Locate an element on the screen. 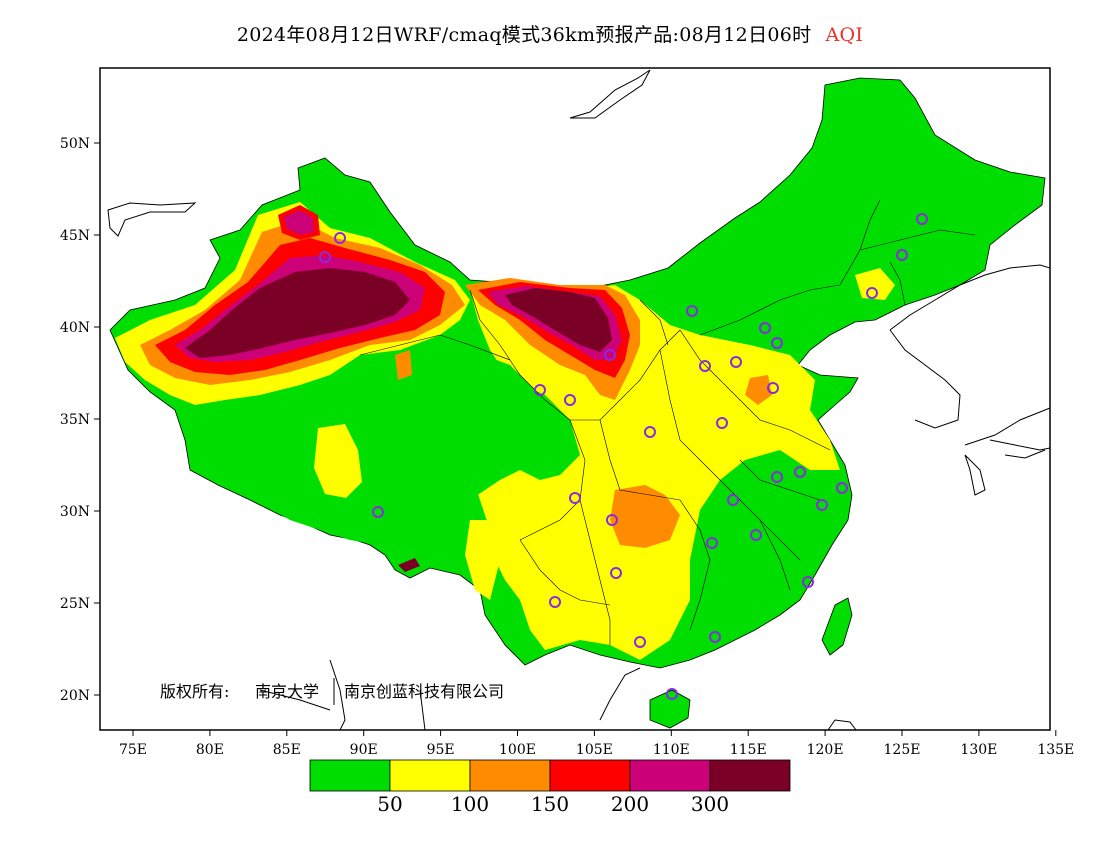 The image size is (1100, 850). lon-tick-label: 135E is located at coordinates (1055, 750).